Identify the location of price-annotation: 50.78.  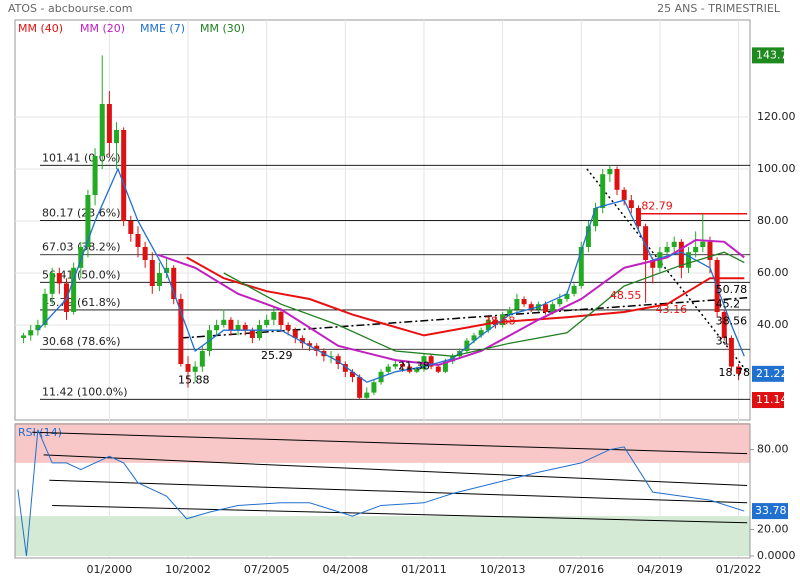
(732, 289).